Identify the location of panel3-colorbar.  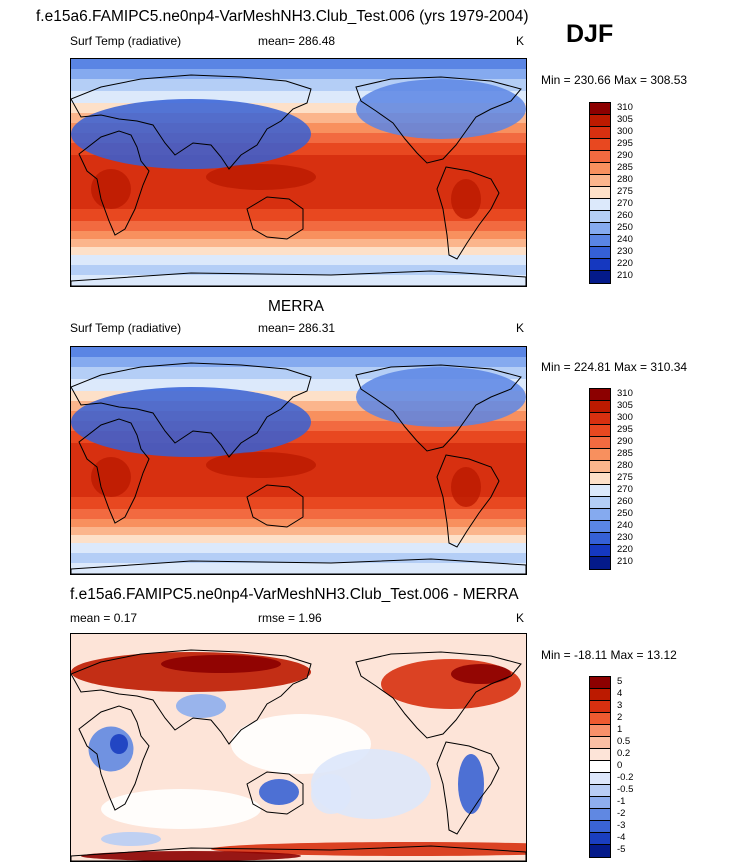
(600, 767).